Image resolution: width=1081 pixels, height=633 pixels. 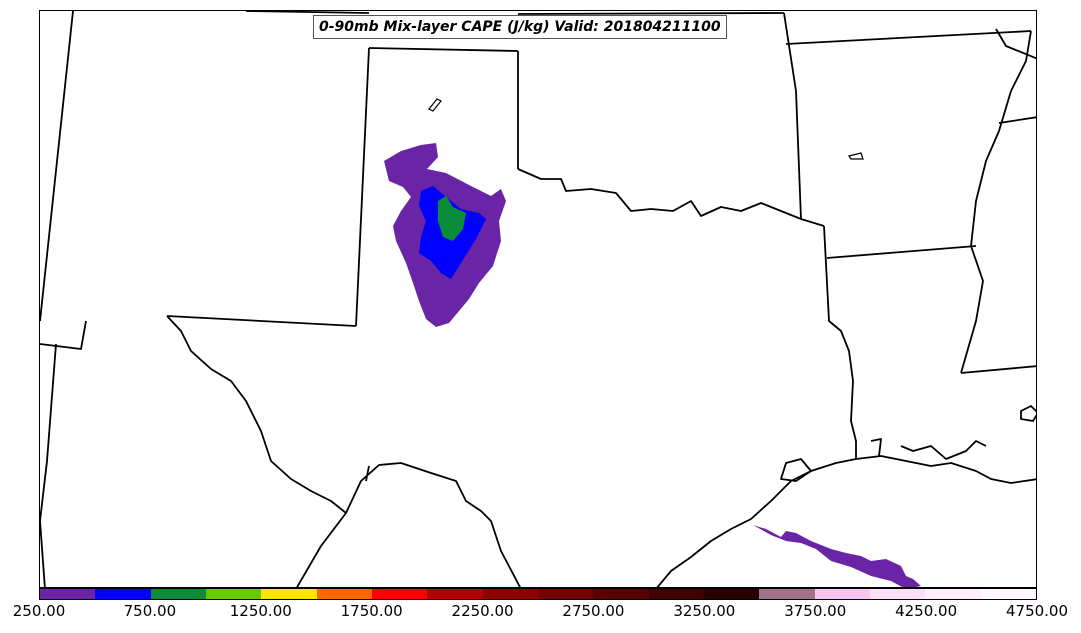 What do you see at coordinates (876, 447) in the screenshot?
I see `coastline-galveston` at bounding box center [876, 447].